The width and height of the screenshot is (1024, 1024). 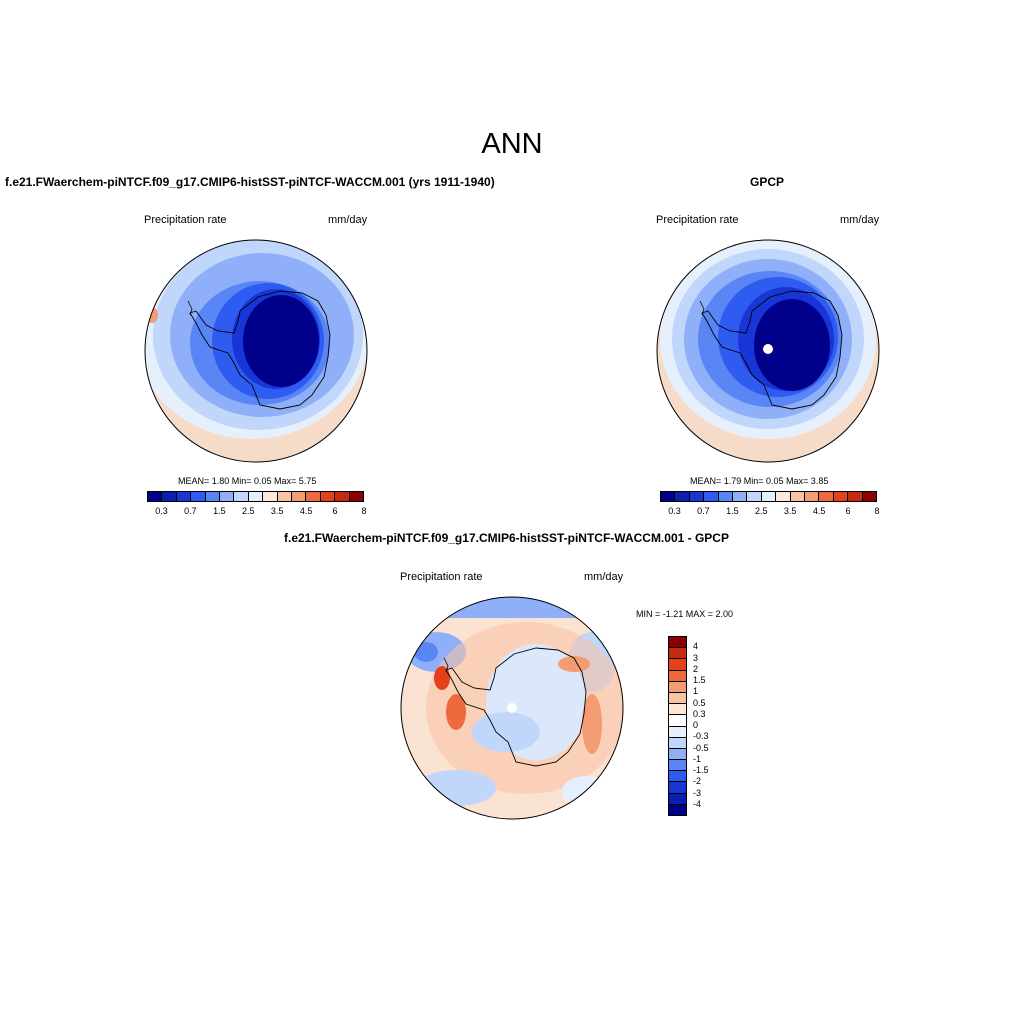 What do you see at coordinates (441, 577) in the screenshot?
I see `diff-variable-label: Precipitation rate` at bounding box center [441, 577].